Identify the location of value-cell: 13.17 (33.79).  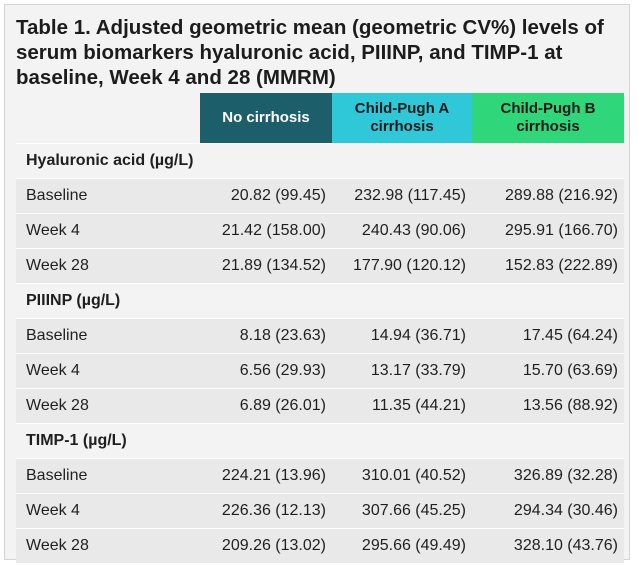
(402, 371).